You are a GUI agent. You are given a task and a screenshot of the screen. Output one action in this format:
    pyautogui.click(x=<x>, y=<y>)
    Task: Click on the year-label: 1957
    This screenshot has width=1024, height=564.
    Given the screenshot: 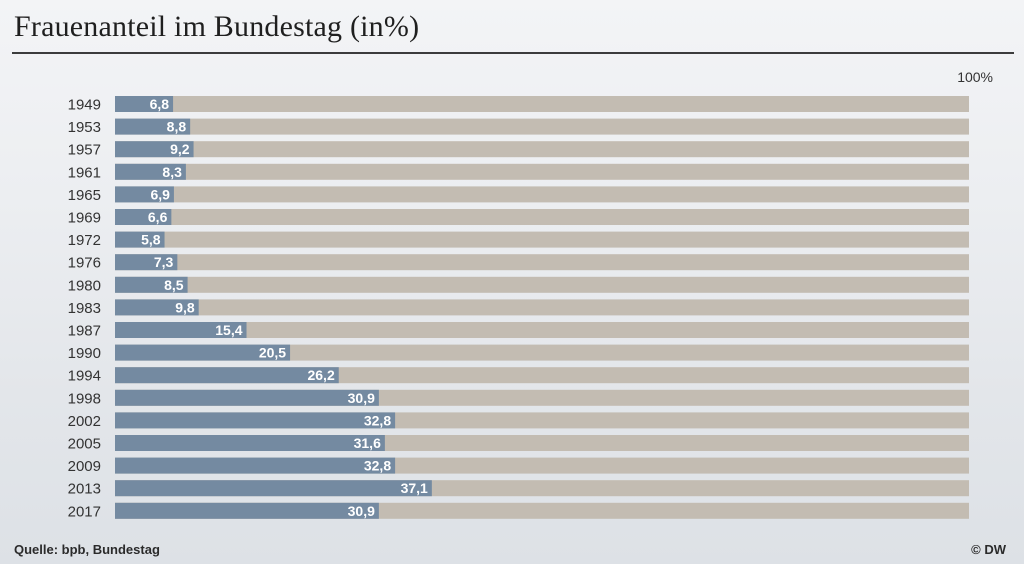 What is the action you would take?
    pyautogui.click(x=84, y=150)
    